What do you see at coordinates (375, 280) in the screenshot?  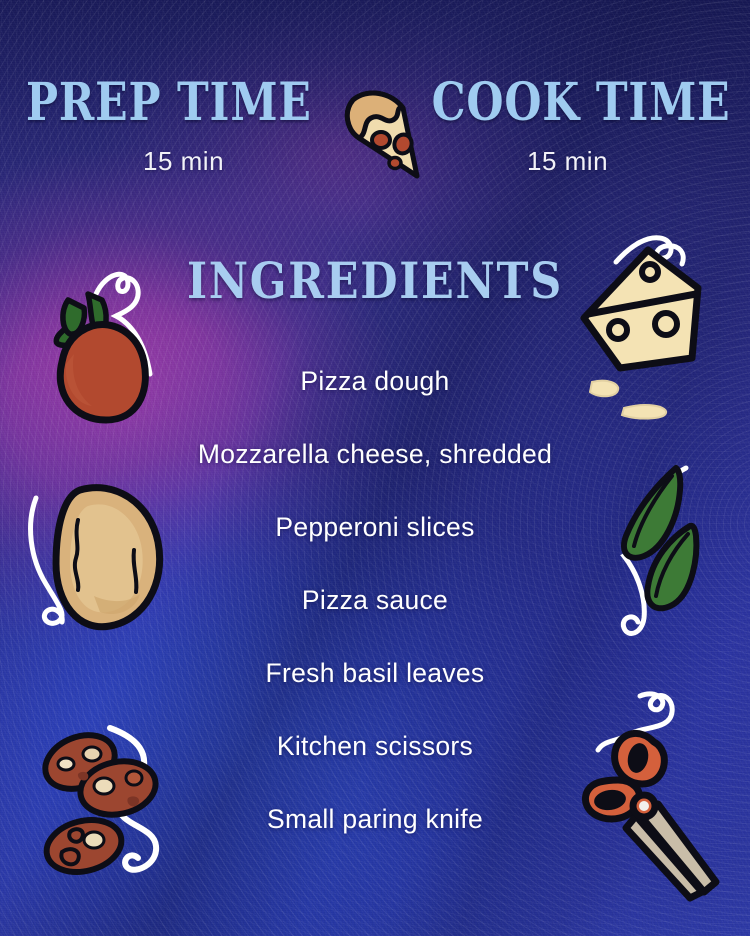 I see `ingredients-title: Ingredients` at bounding box center [375, 280].